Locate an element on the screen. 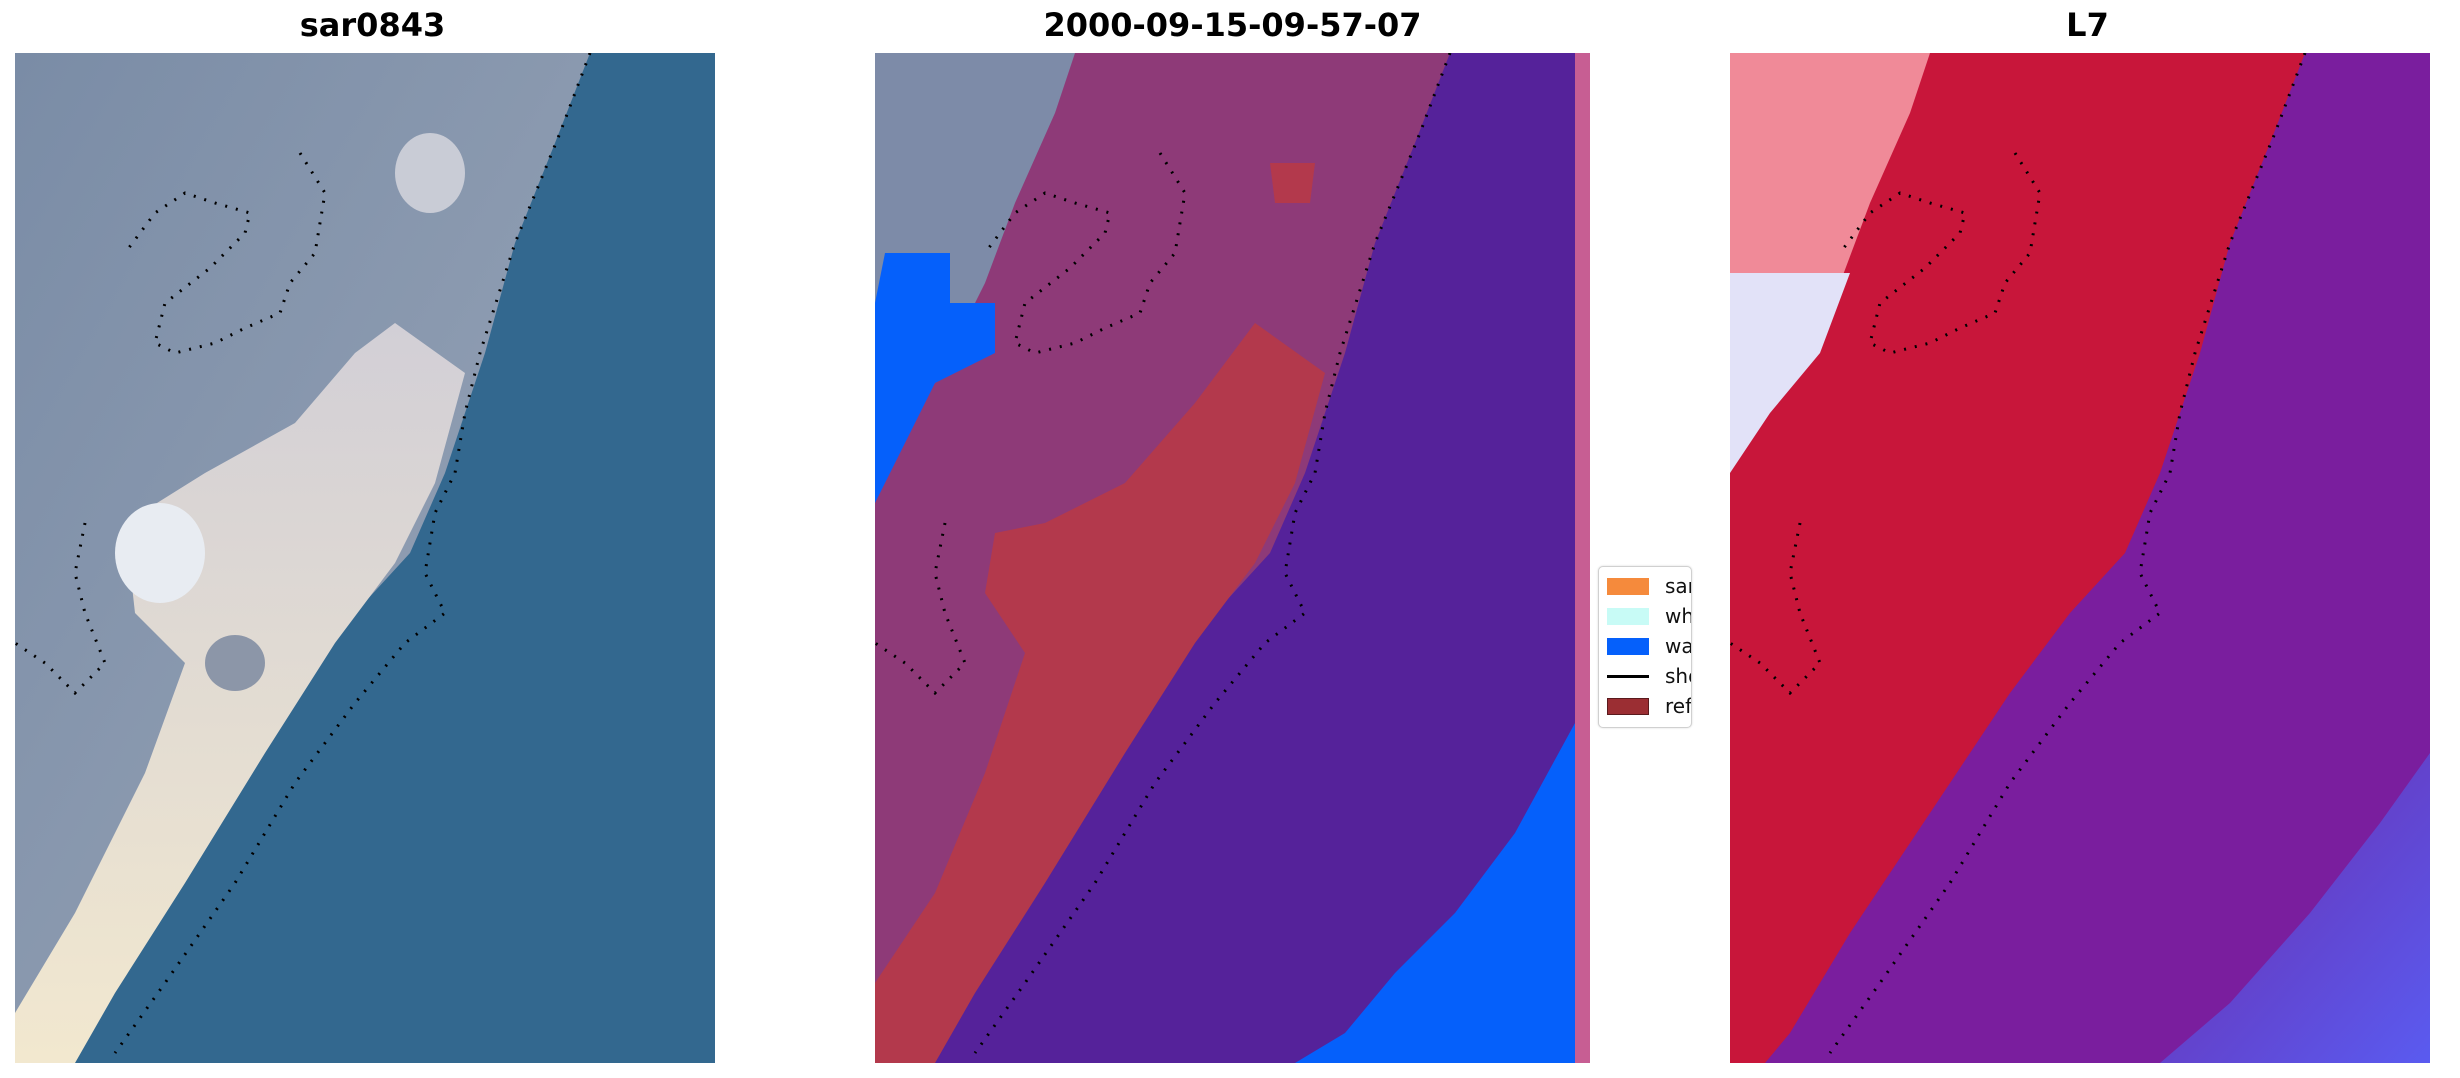  panel-title-classification: 2000-09-15-09-57-07 is located at coordinates (1232, 25).